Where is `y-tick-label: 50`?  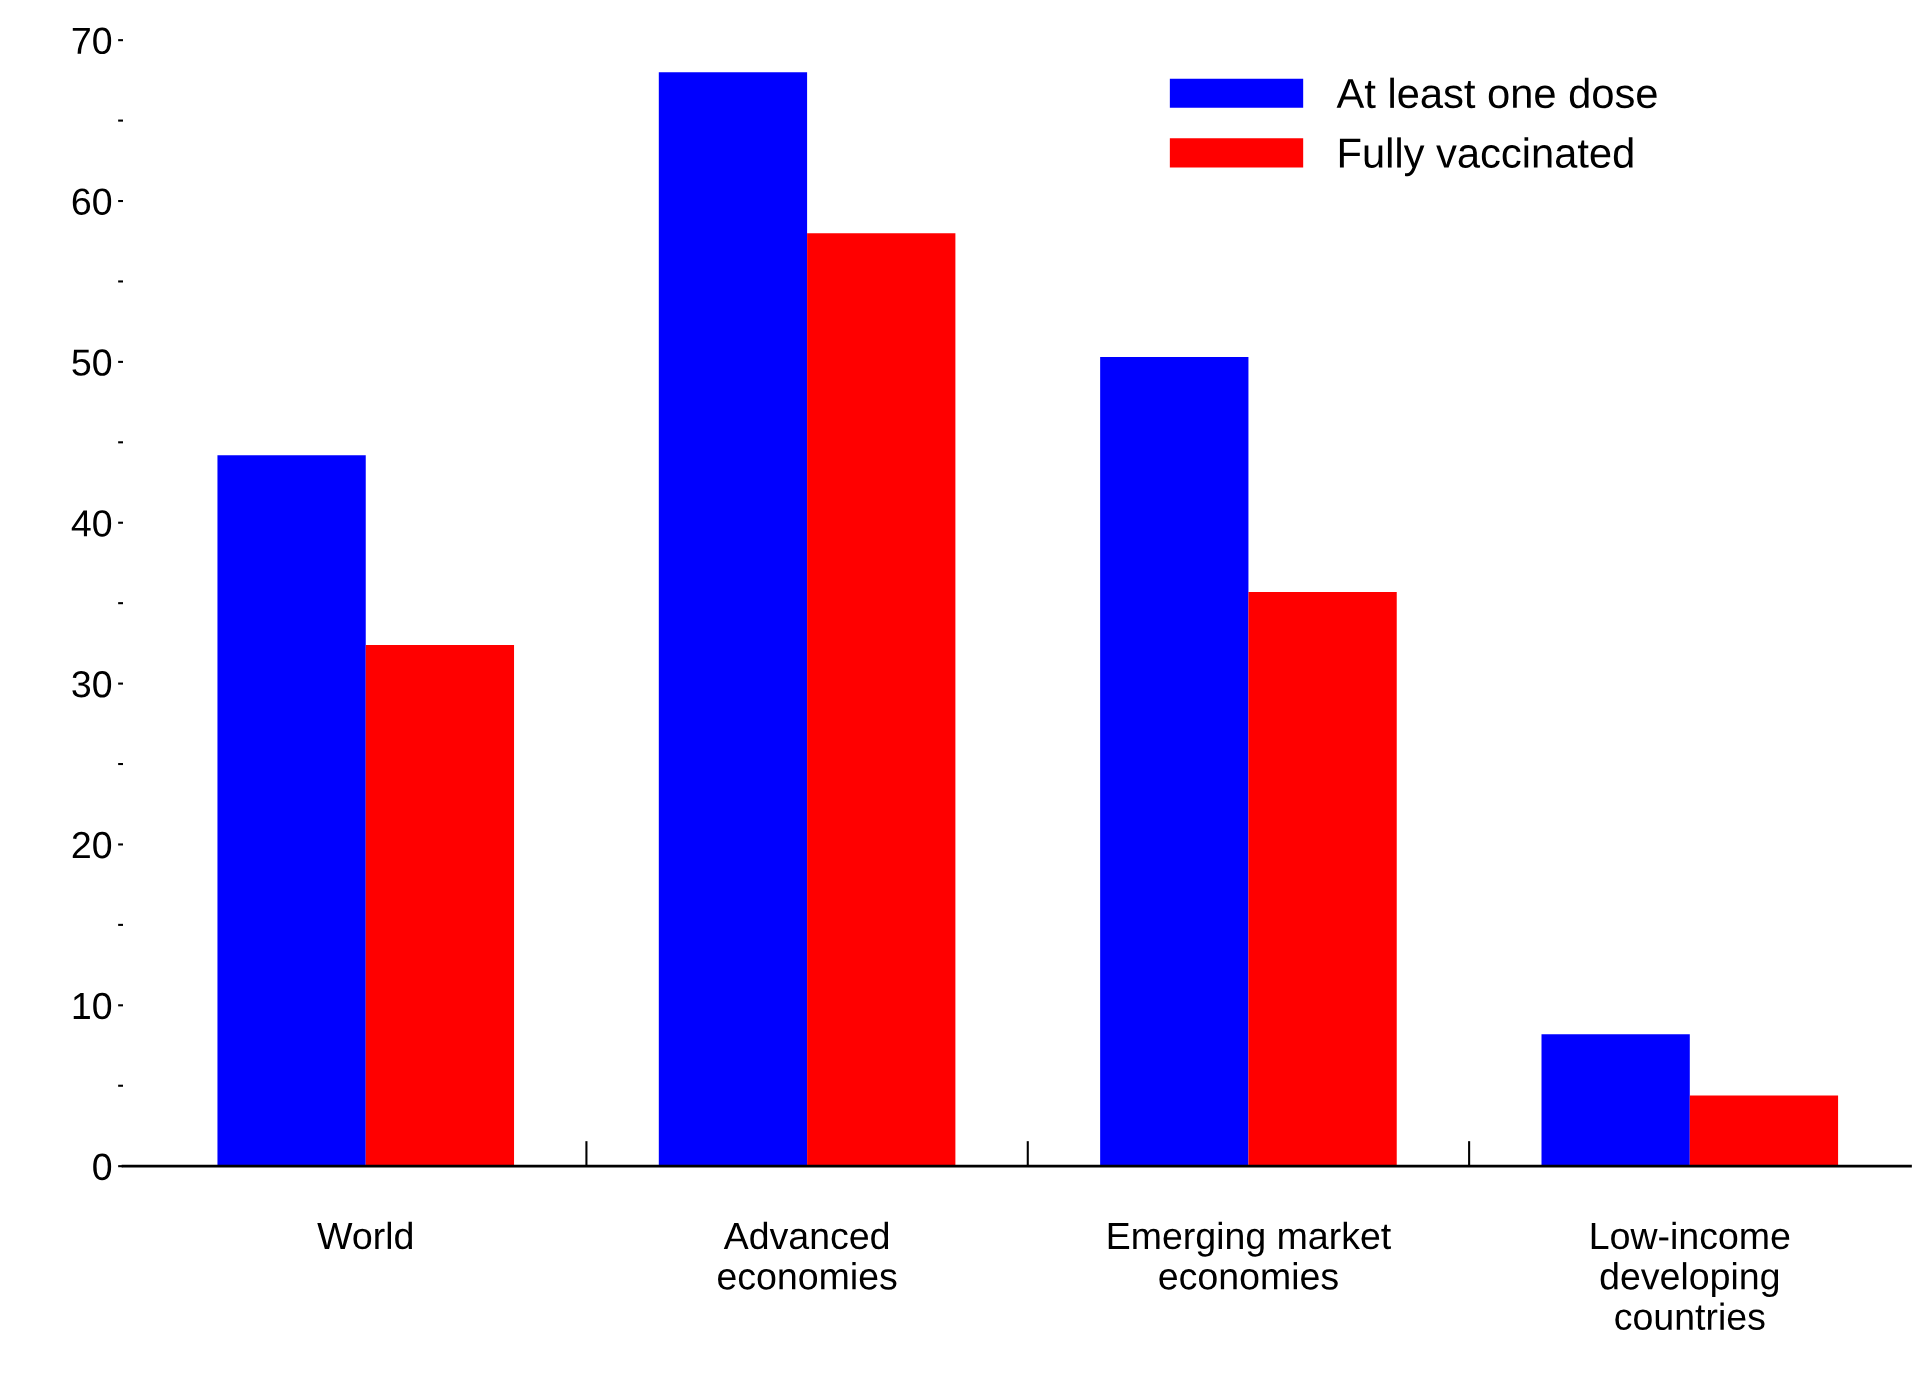
y-tick-label: 50 is located at coordinates (92, 362).